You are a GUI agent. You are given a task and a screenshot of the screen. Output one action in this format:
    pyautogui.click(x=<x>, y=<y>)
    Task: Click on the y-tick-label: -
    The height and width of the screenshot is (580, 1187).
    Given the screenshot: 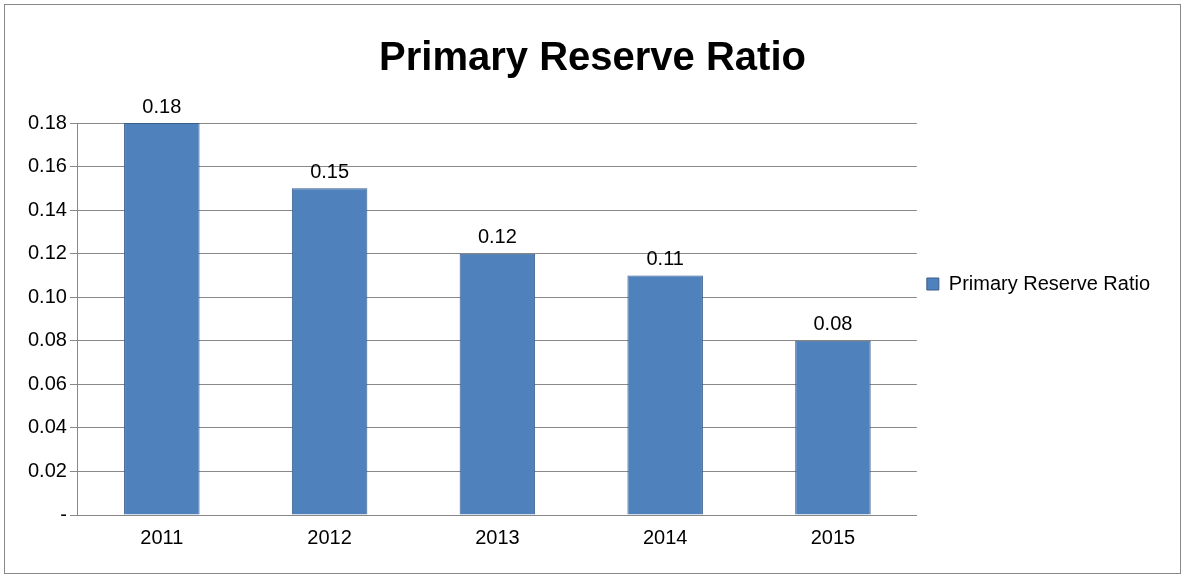 What is the action you would take?
    pyautogui.click(x=63, y=513)
    